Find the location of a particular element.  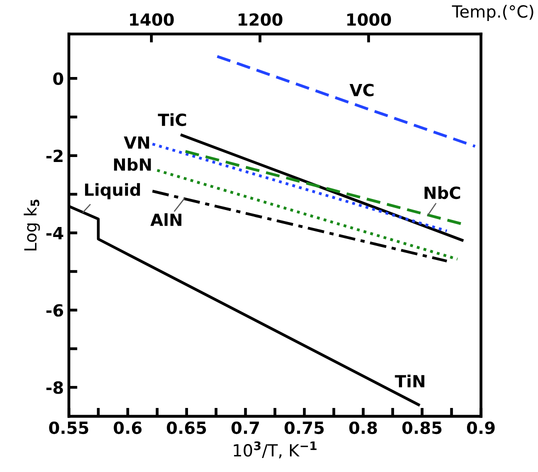

series-label: AlN is located at coordinates (166, 219).